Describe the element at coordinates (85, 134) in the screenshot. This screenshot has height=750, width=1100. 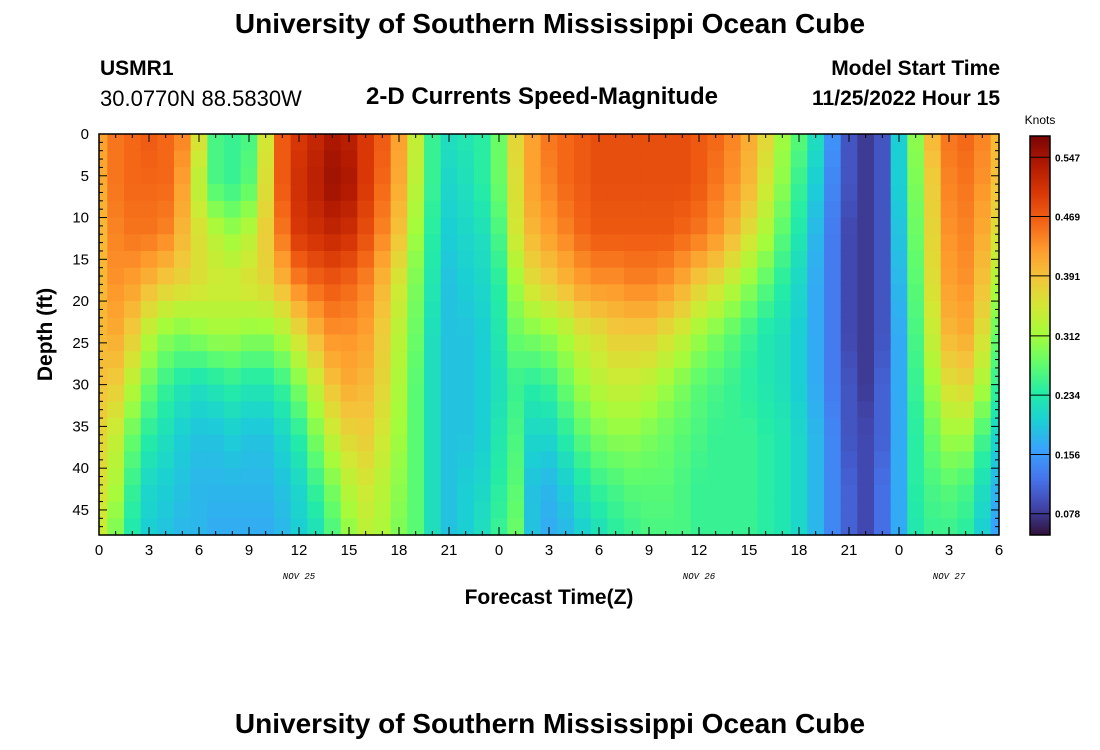
I see `y-tick-label: 0` at that location.